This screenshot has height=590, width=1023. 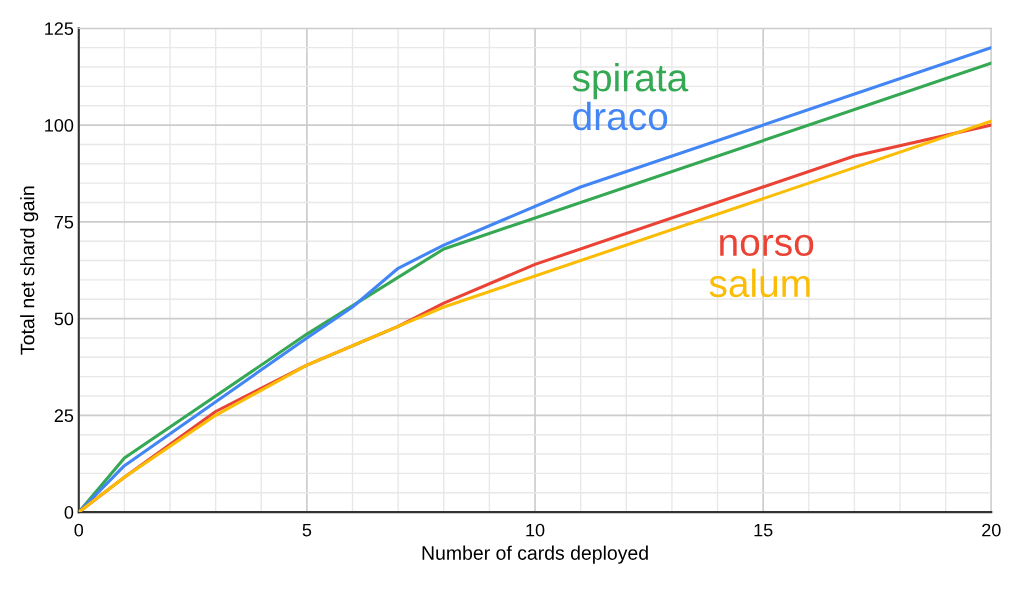 I want to click on y-tick-label: 125, so click(x=59, y=29).